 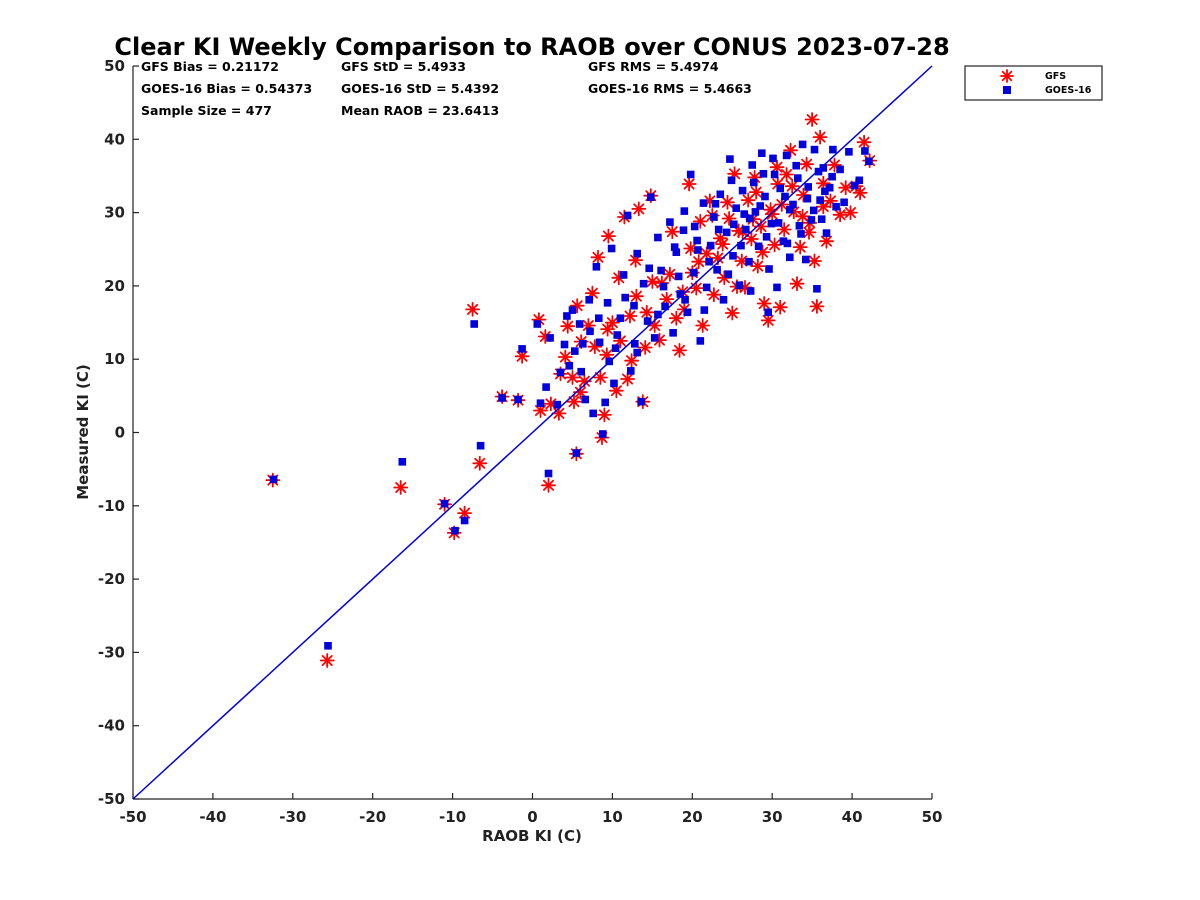 I want to click on x-tick-label: -50, so click(x=132, y=817).